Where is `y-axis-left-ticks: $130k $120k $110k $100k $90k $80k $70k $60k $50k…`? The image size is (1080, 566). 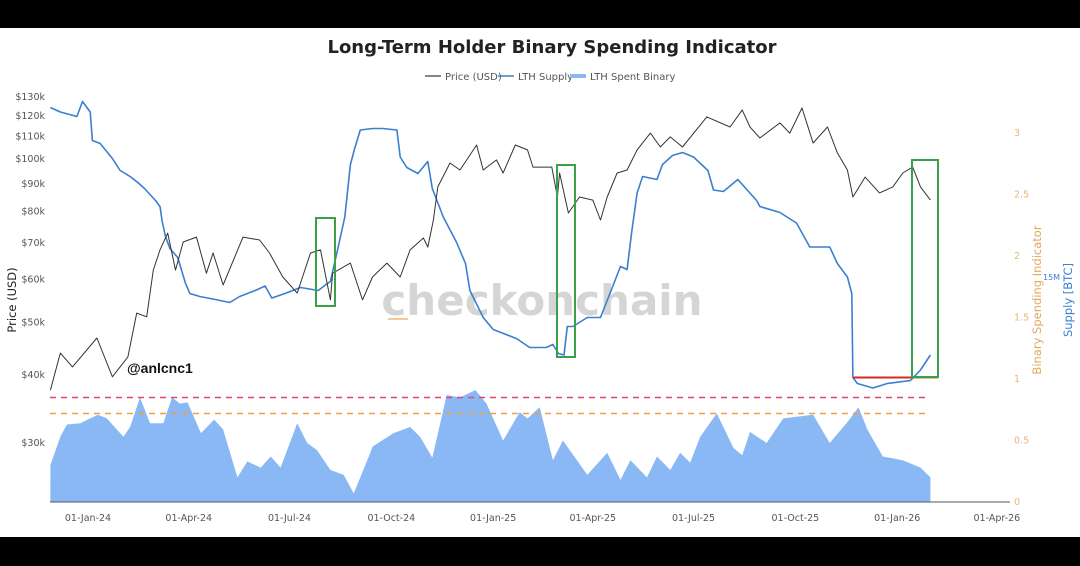 y-axis-left-ticks: $130k $120k $110k $100k $90k $80k $70k $60k $50k… is located at coordinates (30, 270).